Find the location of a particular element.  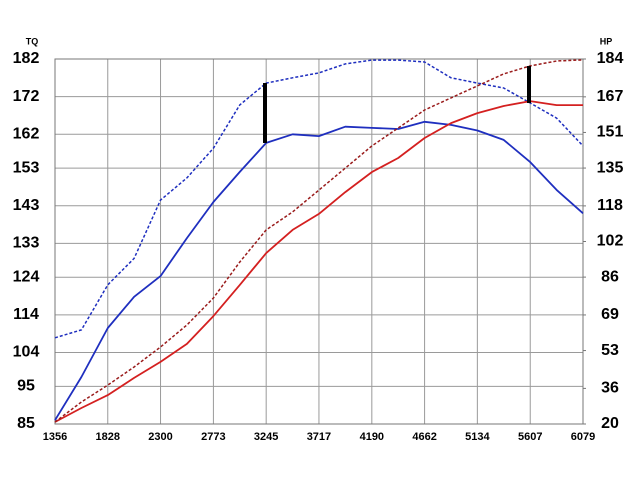

y2-tick-label: 118 is located at coordinates (610, 205).